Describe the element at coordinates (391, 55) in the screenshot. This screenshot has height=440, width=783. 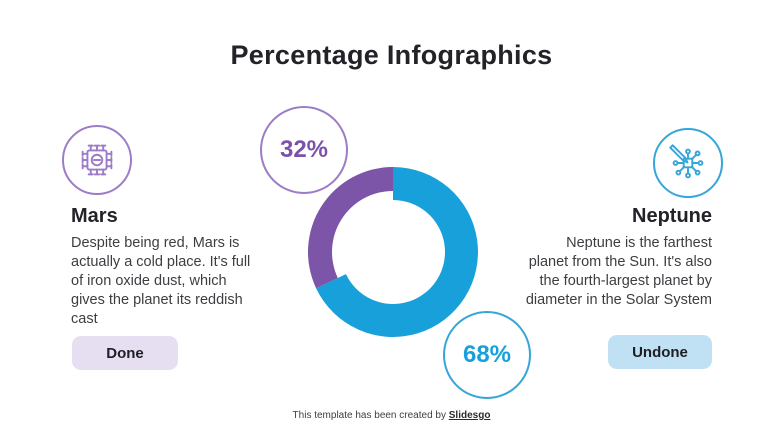
I see `page-title: Percentage Infographics` at that location.